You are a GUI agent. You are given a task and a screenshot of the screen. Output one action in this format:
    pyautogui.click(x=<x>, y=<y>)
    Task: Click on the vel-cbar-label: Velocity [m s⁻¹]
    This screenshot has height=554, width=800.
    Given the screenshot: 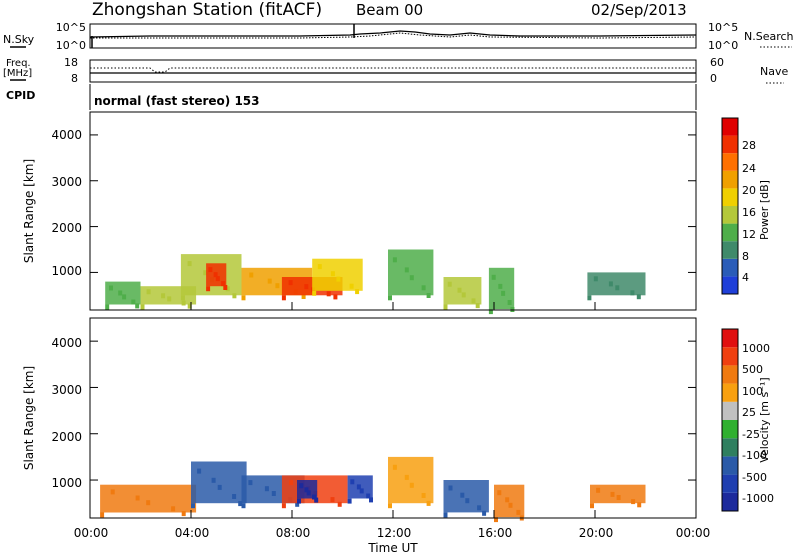 What is the action you would take?
    pyautogui.click(x=764, y=419)
    